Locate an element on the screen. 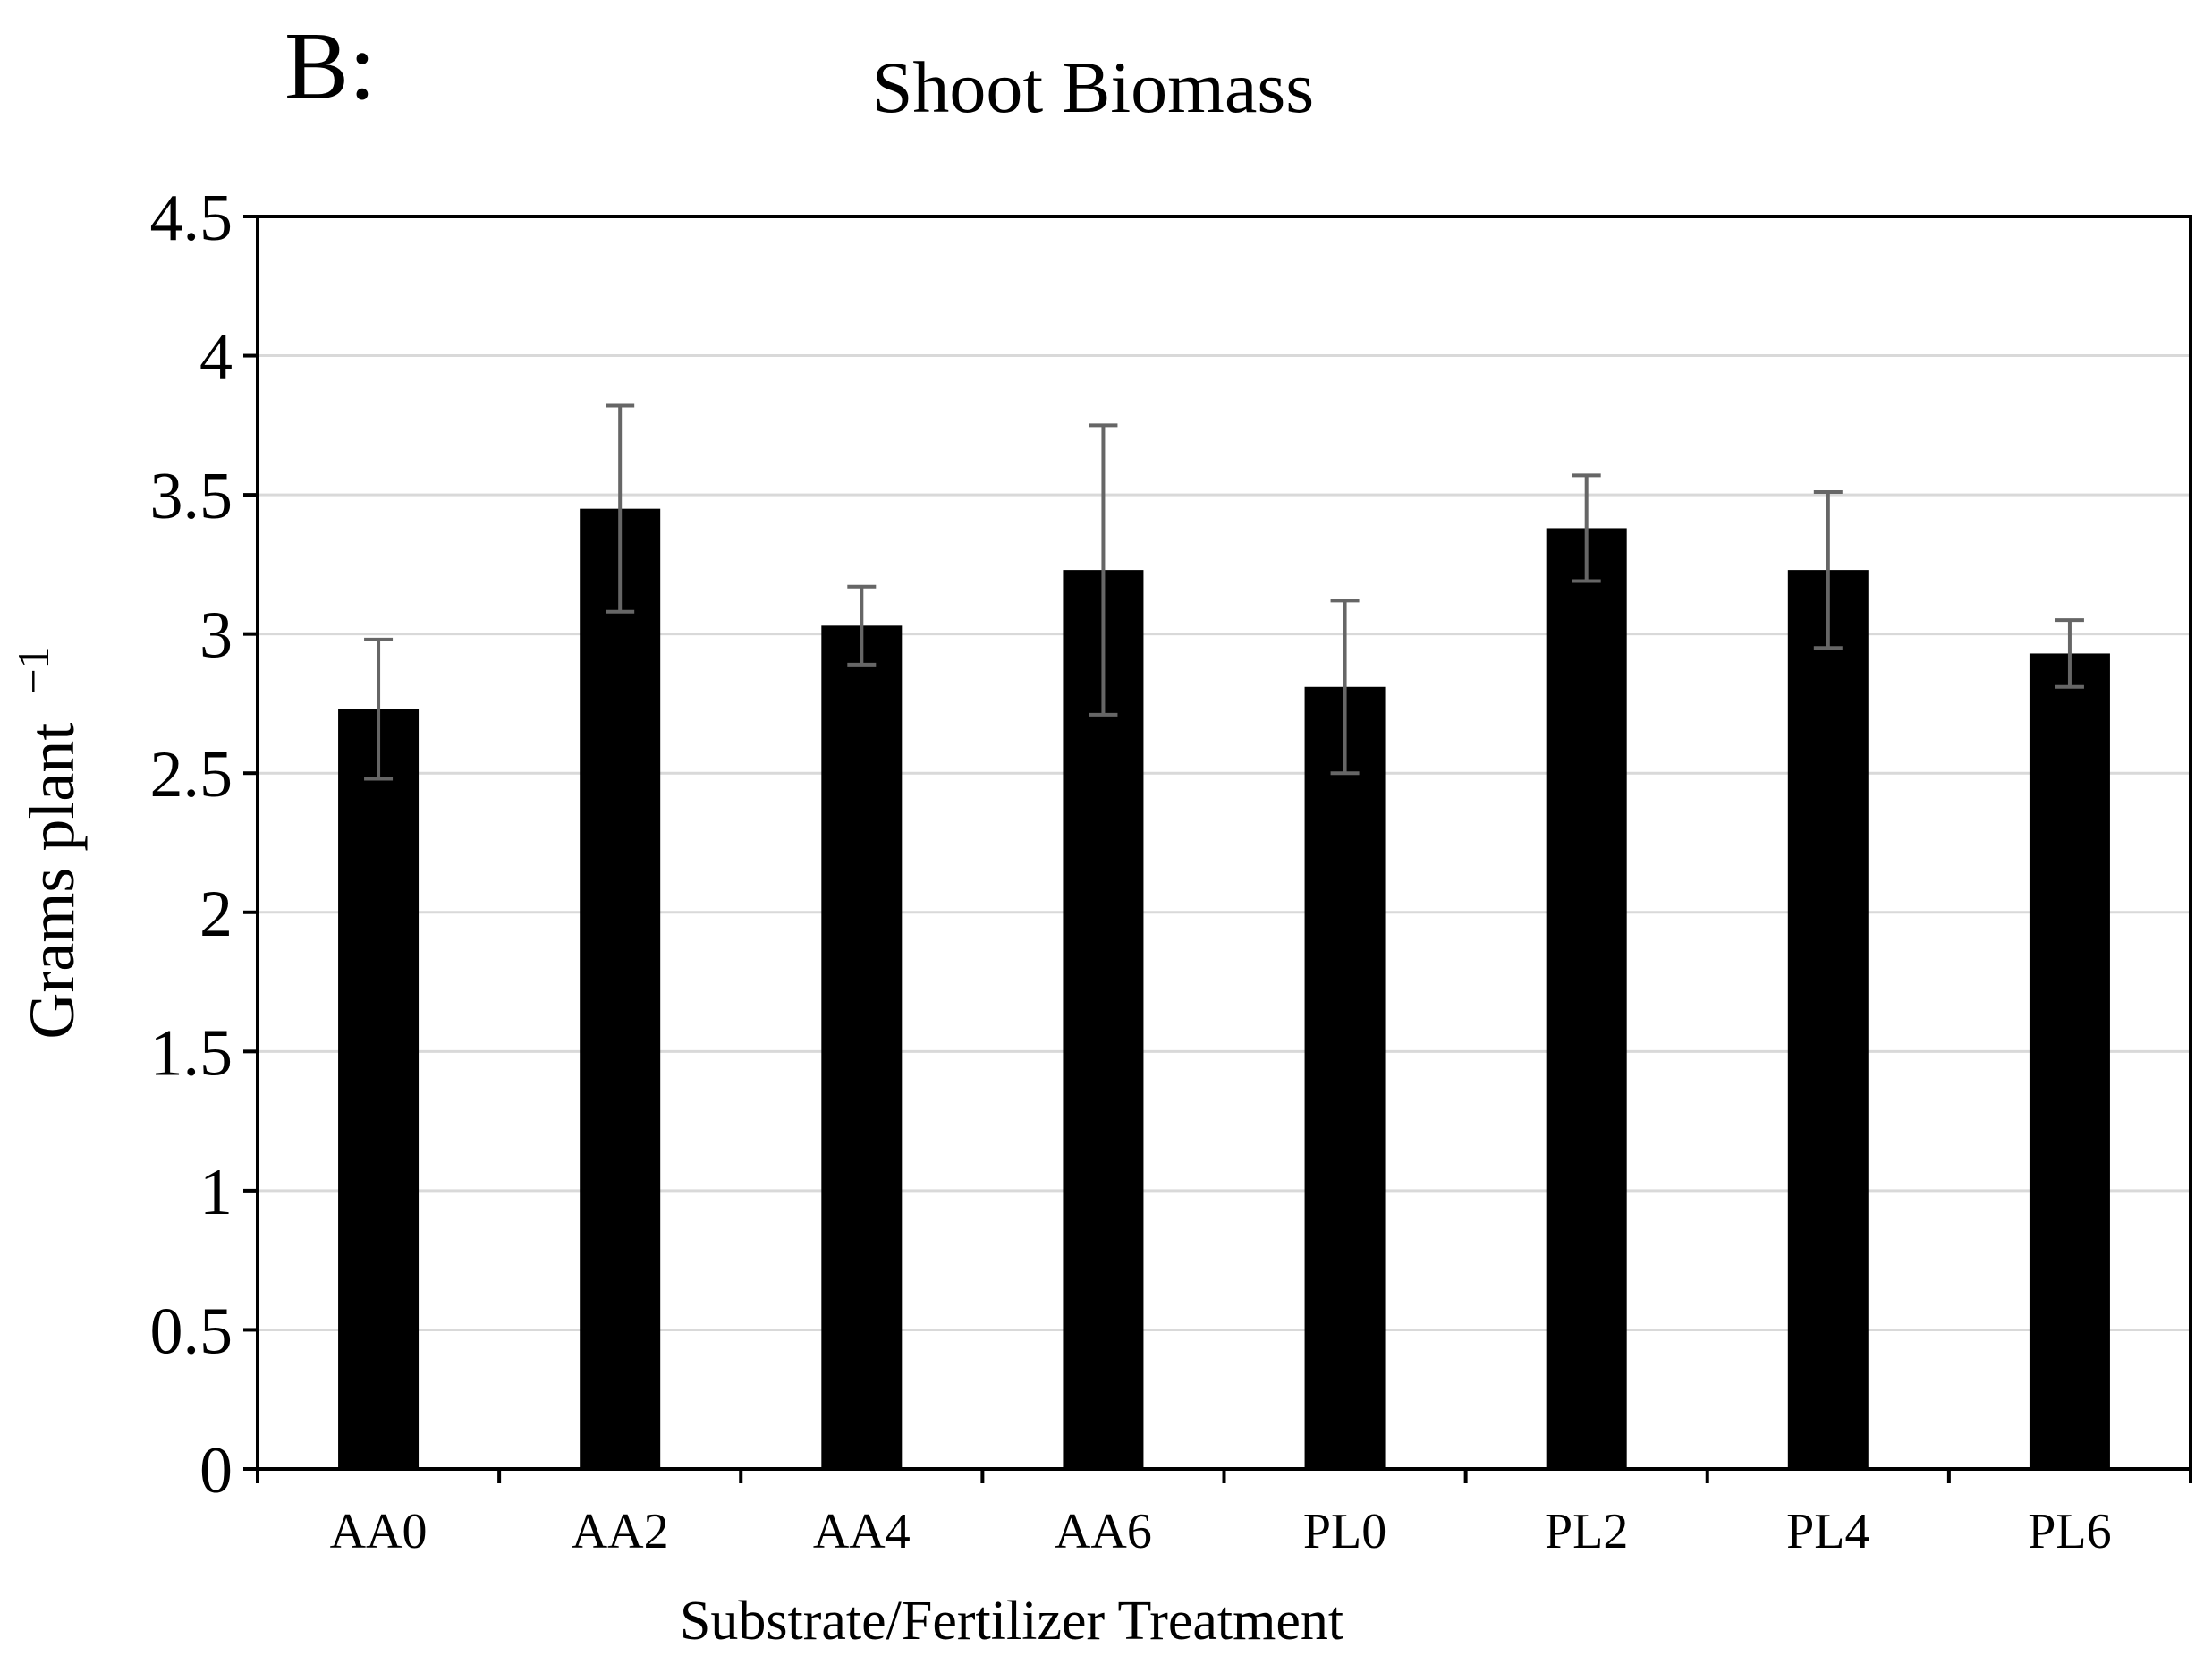 The image size is (2212, 1656). y-tick-label: 0.5 is located at coordinates (192, 1331).